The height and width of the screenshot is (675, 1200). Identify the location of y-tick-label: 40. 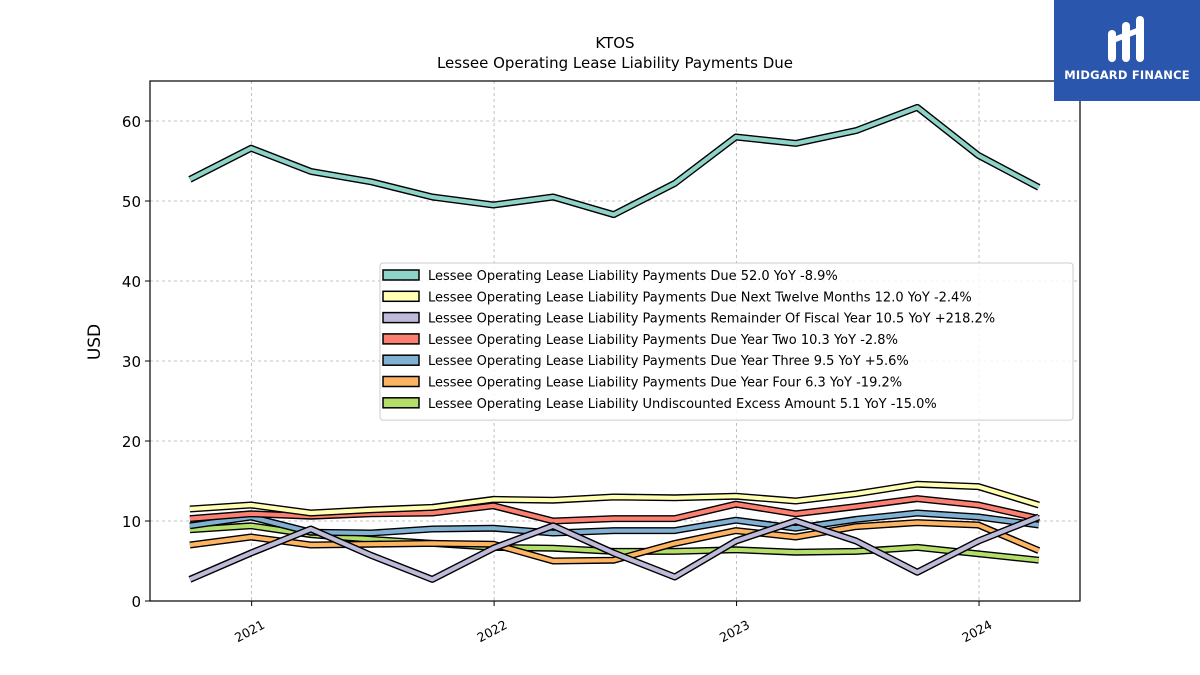
(131, 282).